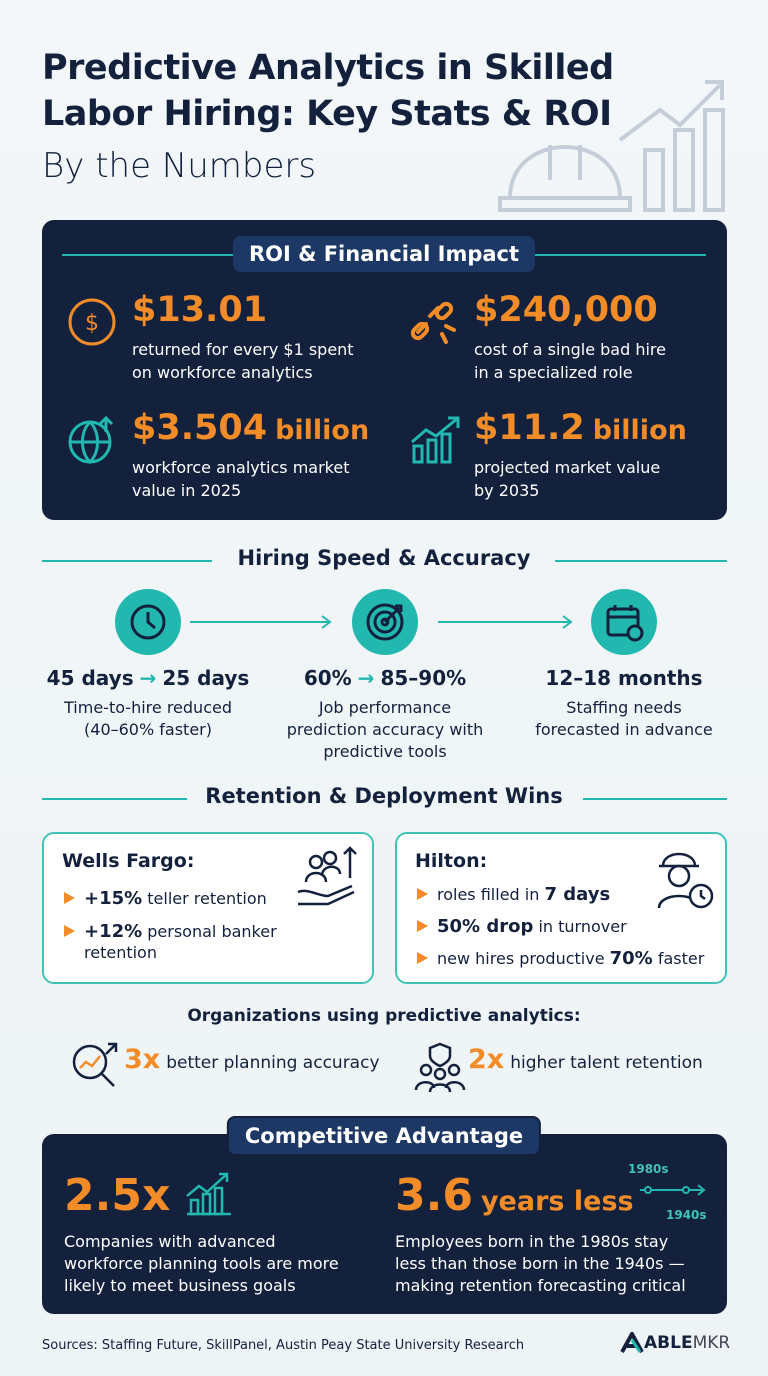  I want to click on subtitle: By the Numbers, so click(179, 166).